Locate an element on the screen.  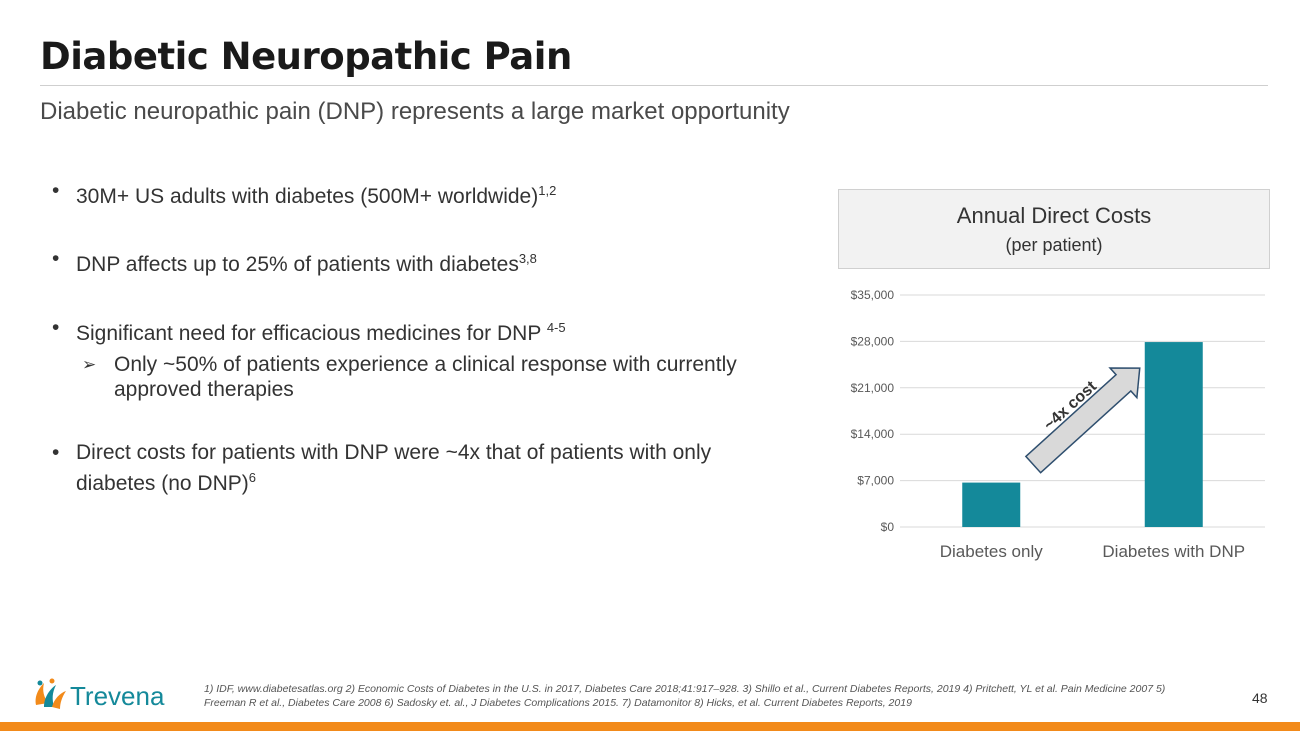
chart-header: Annual Direct Costs (per patient) is located at coordinates (1054, 229).